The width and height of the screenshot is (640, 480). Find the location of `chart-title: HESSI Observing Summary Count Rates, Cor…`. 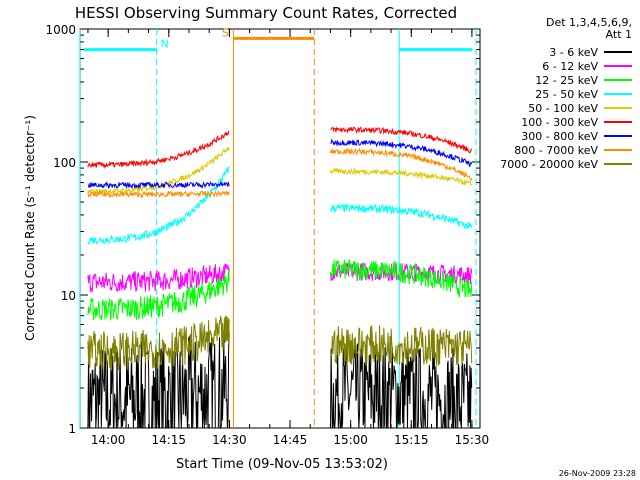

chart-title: HESSI Observing Summary Count Rates, Cor… is located at coordinates (266, 13).